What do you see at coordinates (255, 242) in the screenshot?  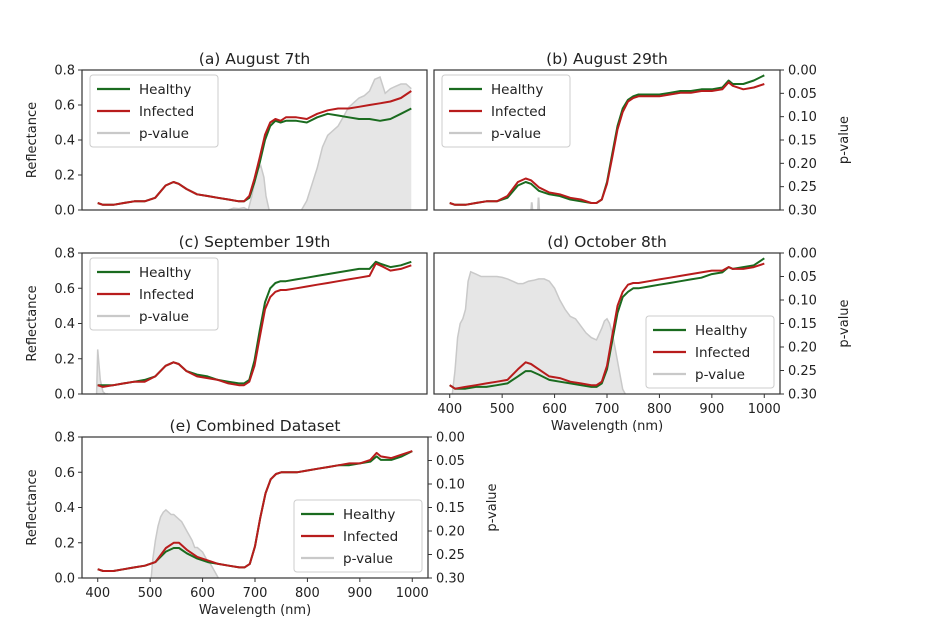 I see `panel-title: (c) September 19th` at bounding box center [255, 242].